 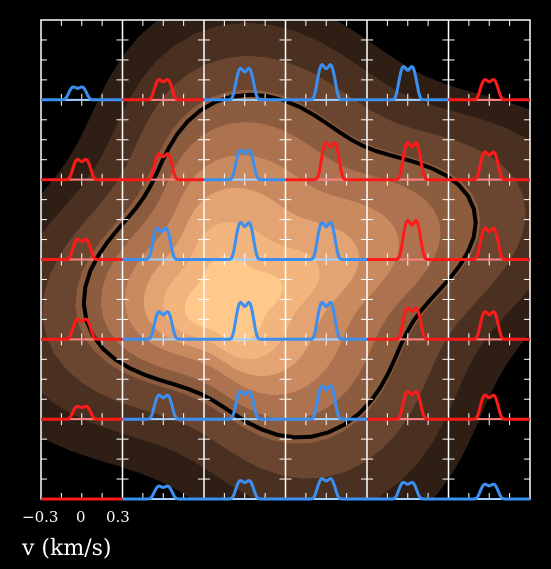 What do you see at coordinates (40, 517) in the screenshot?
I see `x-tick-label-neg: −0.3` at bounding box center [40, 517].